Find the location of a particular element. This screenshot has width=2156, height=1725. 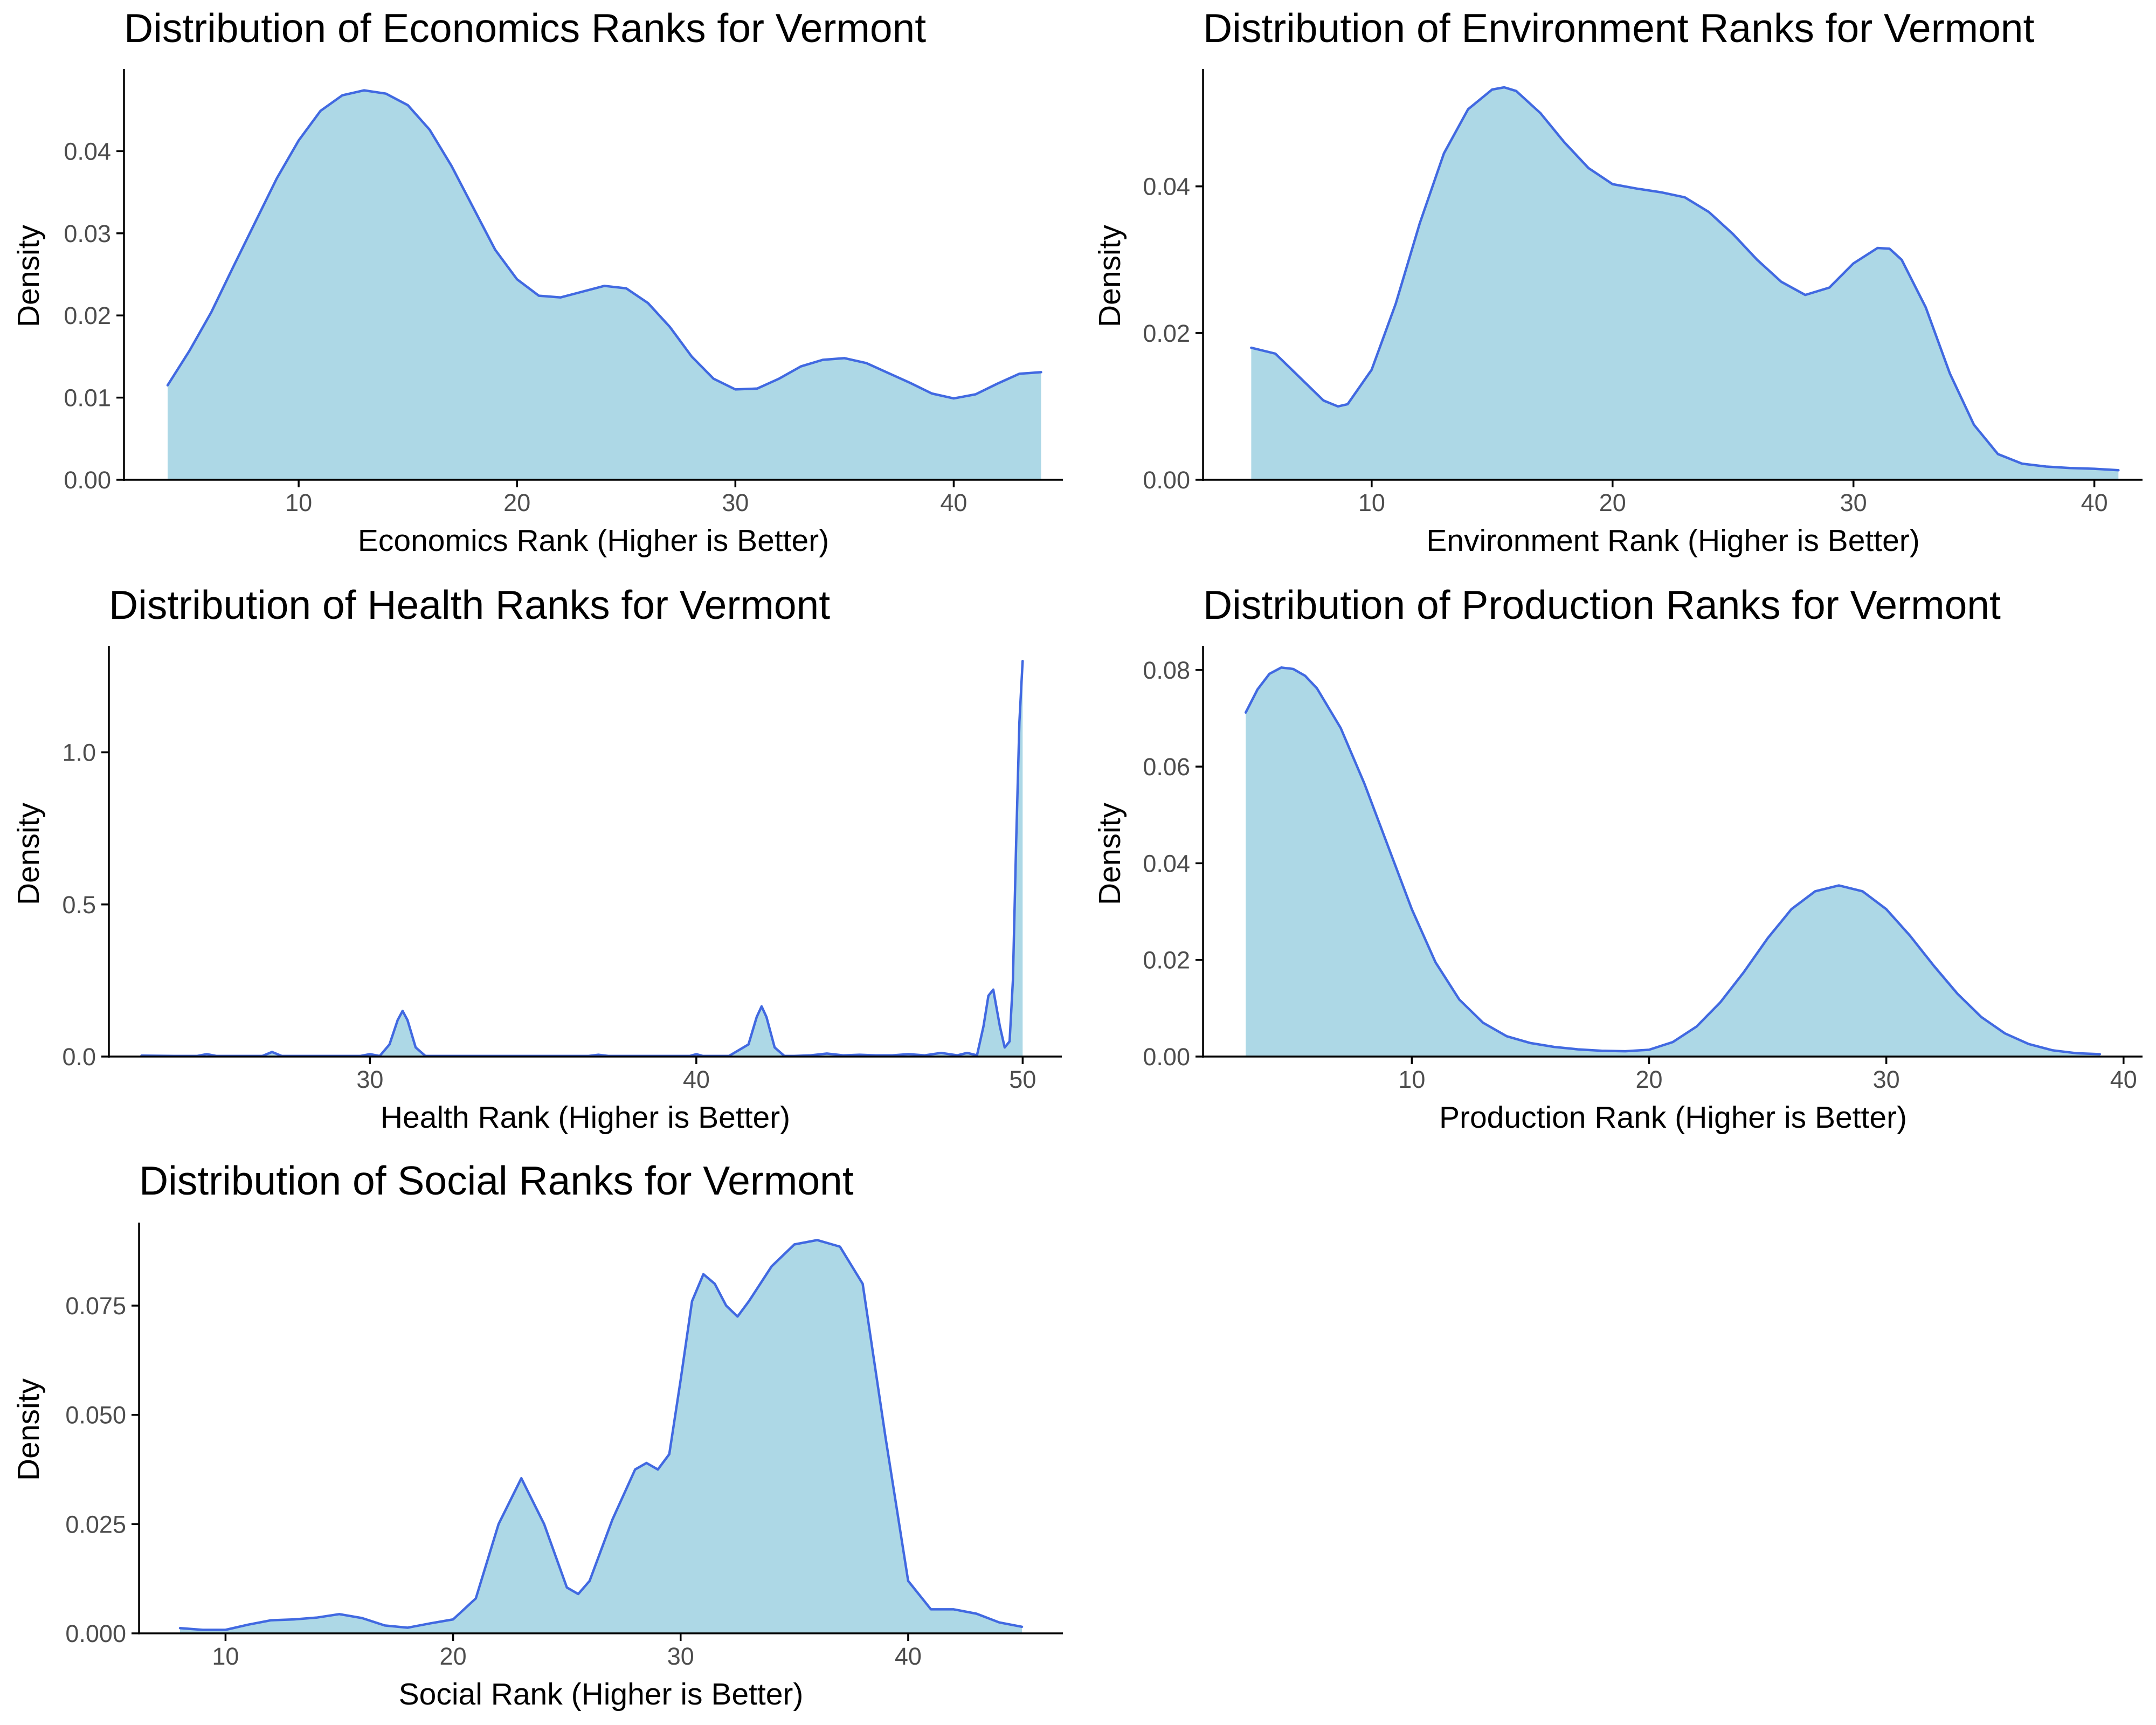

y-tick-label: 1.0 is located at coordinates (79, 753).